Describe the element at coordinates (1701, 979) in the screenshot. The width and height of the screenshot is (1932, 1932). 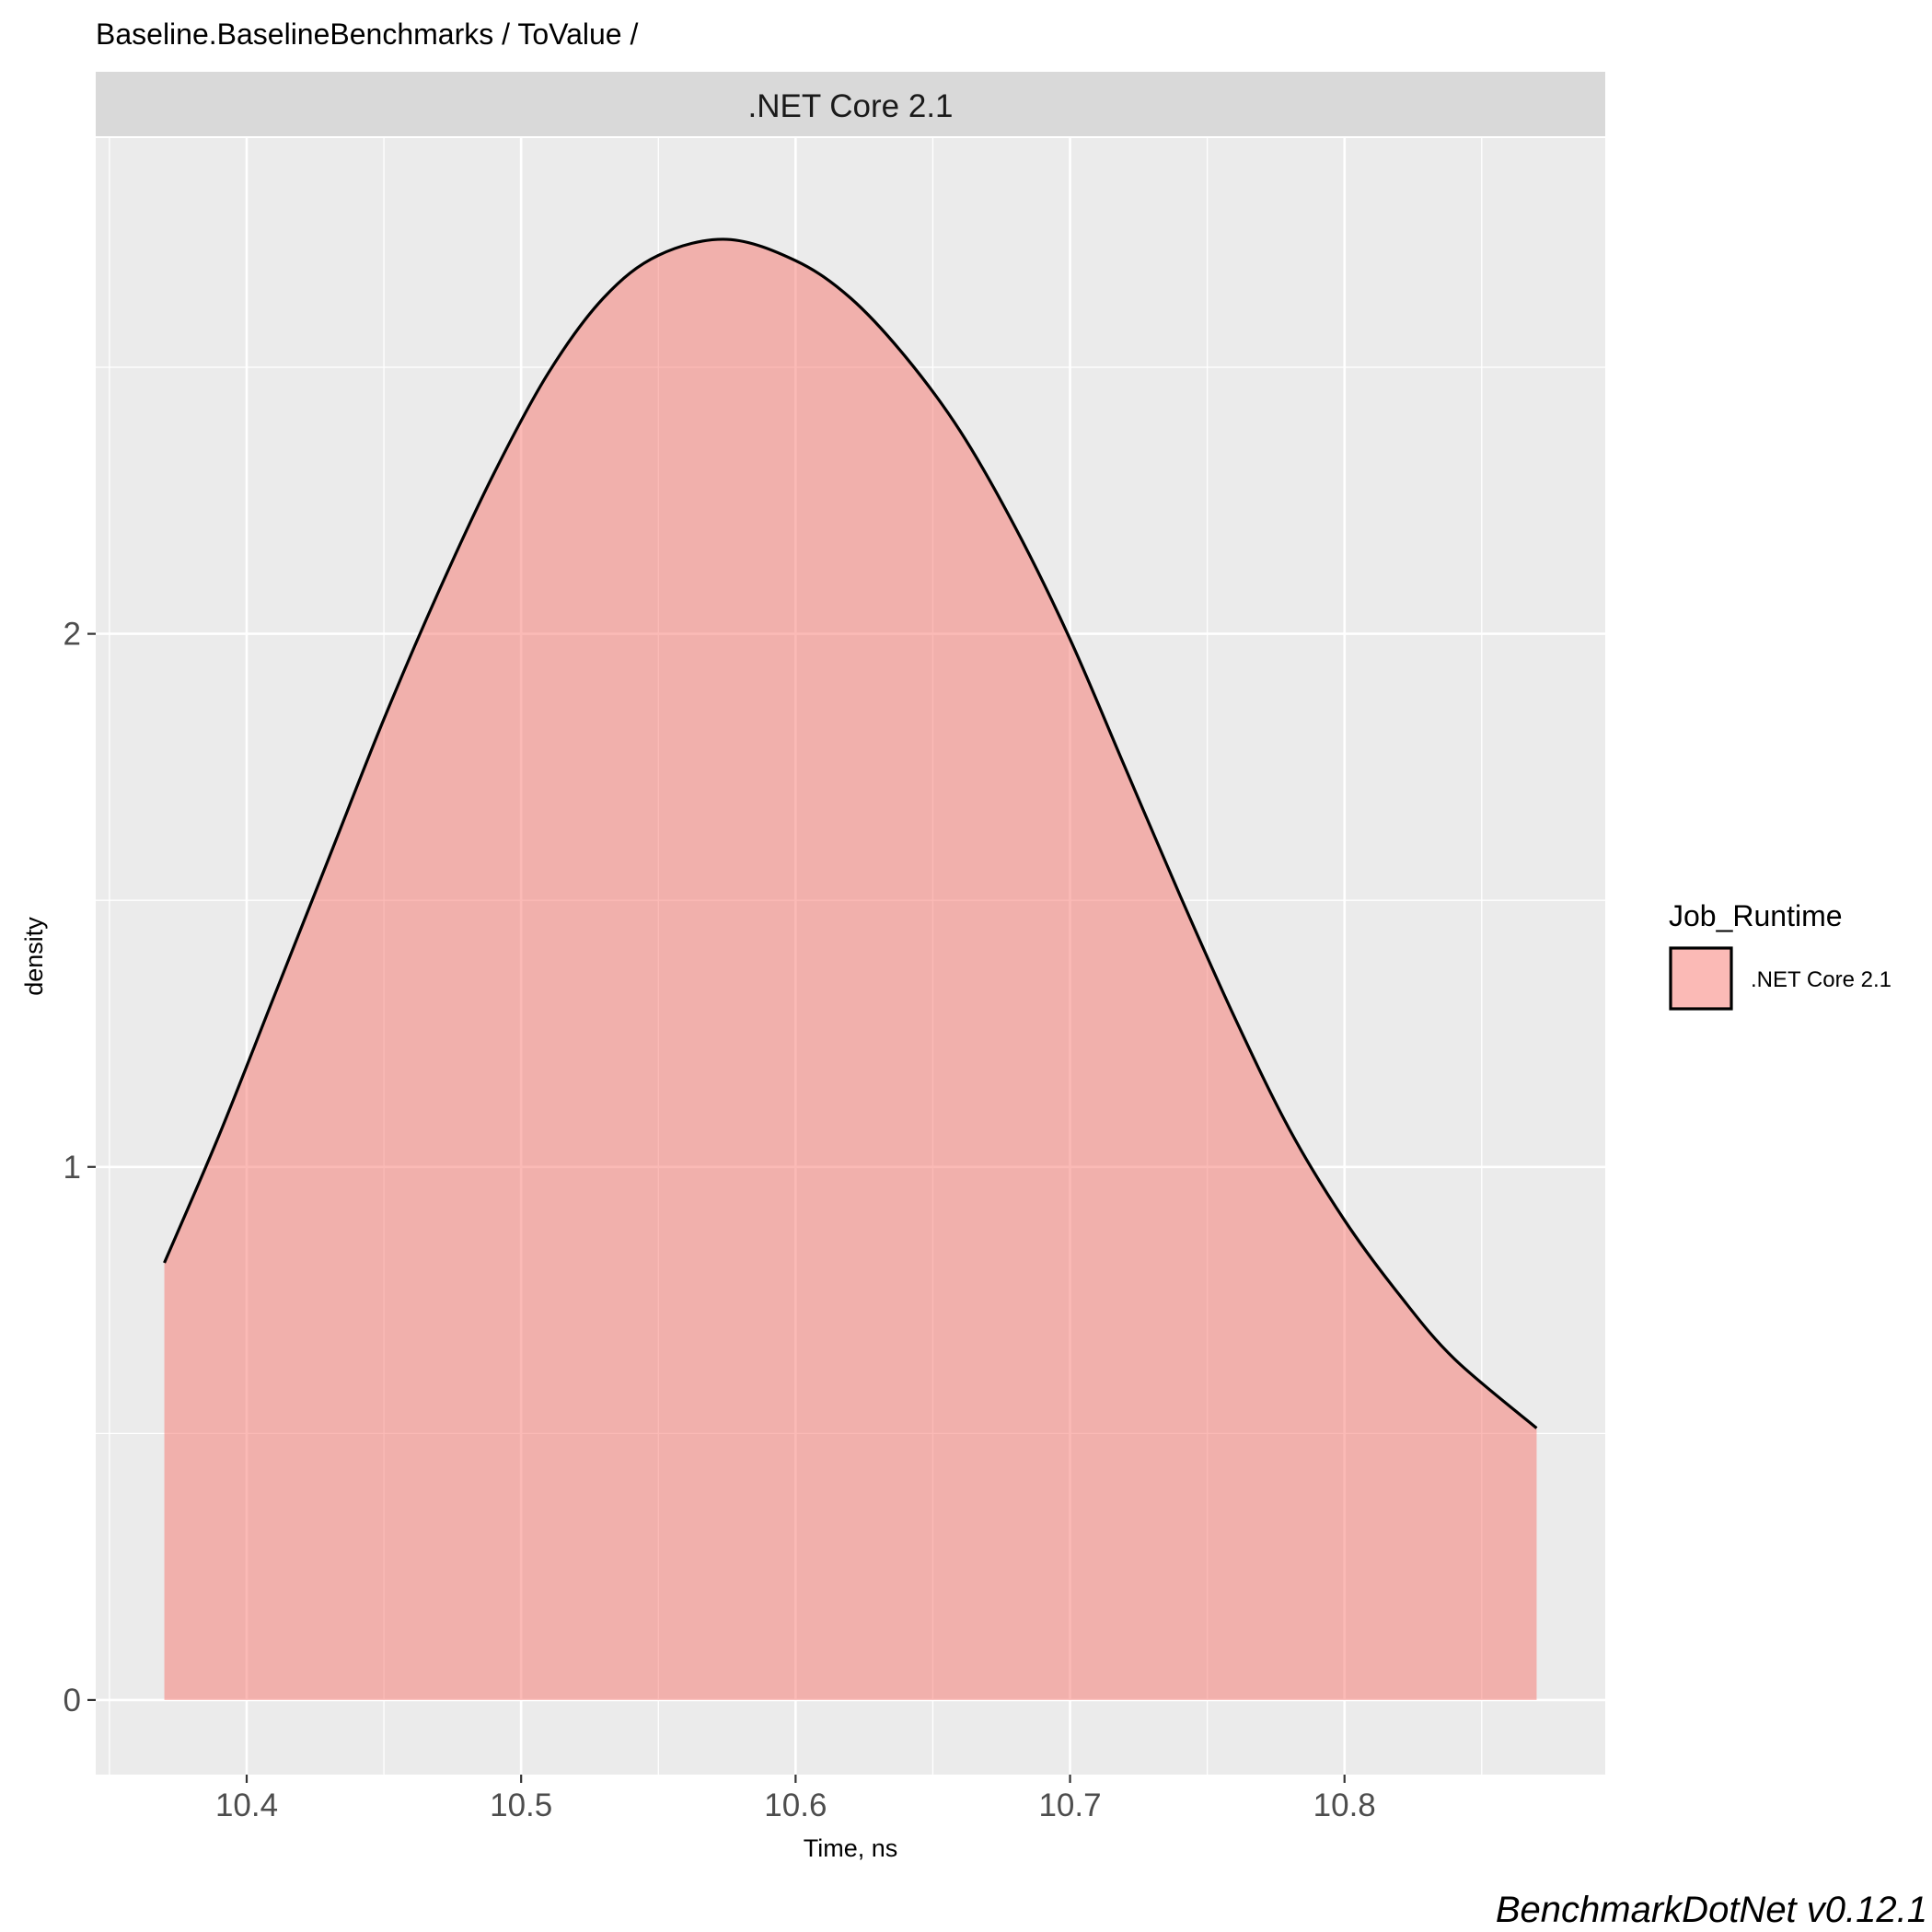
I see `legend-key-swatch` at that location.